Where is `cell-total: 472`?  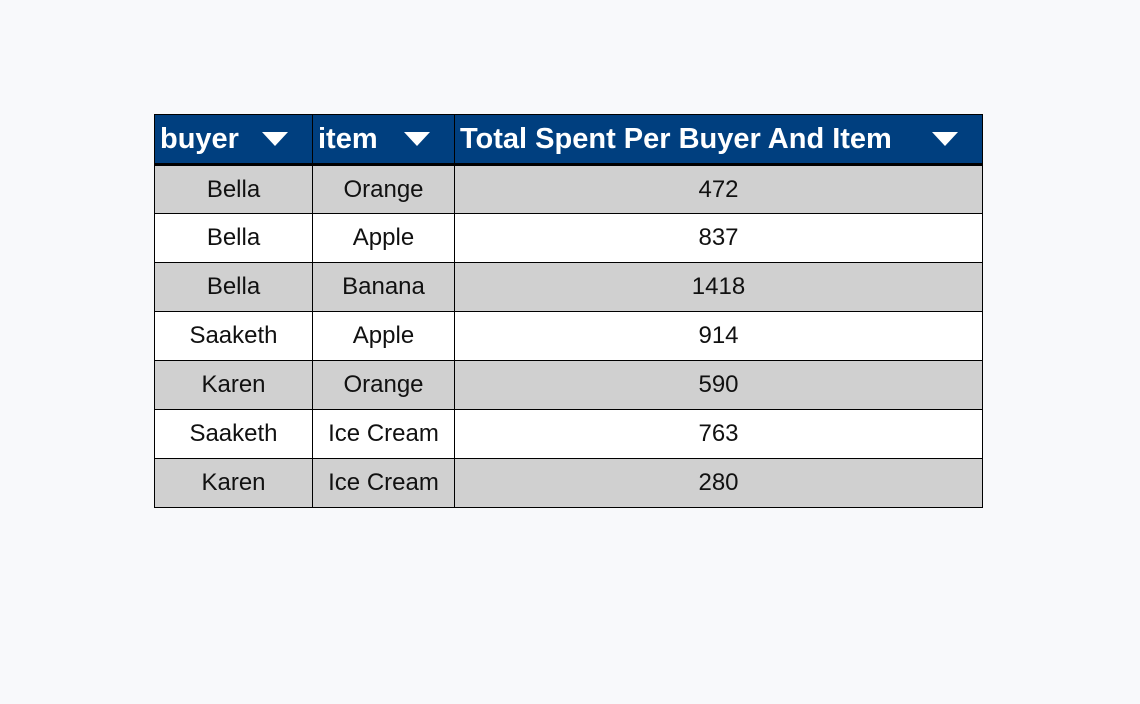 cell-total: 472 is located at coordinates (718, 189).